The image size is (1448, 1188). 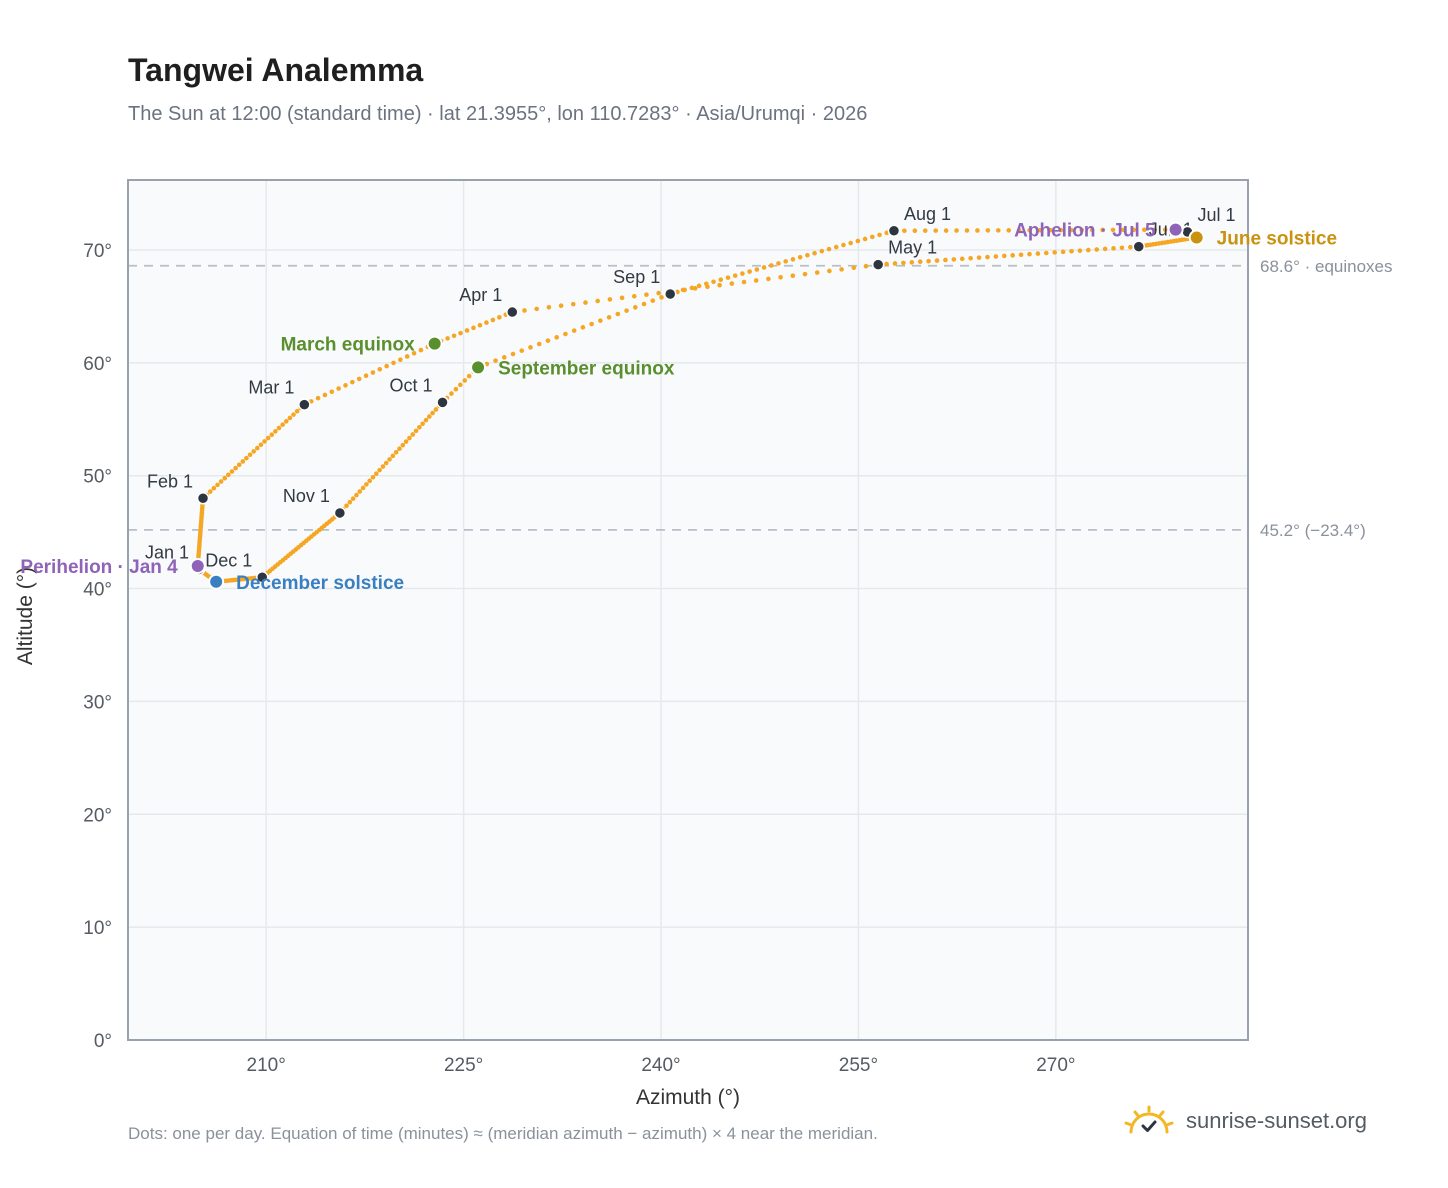 I want to click on brand: sunrise-sunset.org, so click(x=1244, y=1121).